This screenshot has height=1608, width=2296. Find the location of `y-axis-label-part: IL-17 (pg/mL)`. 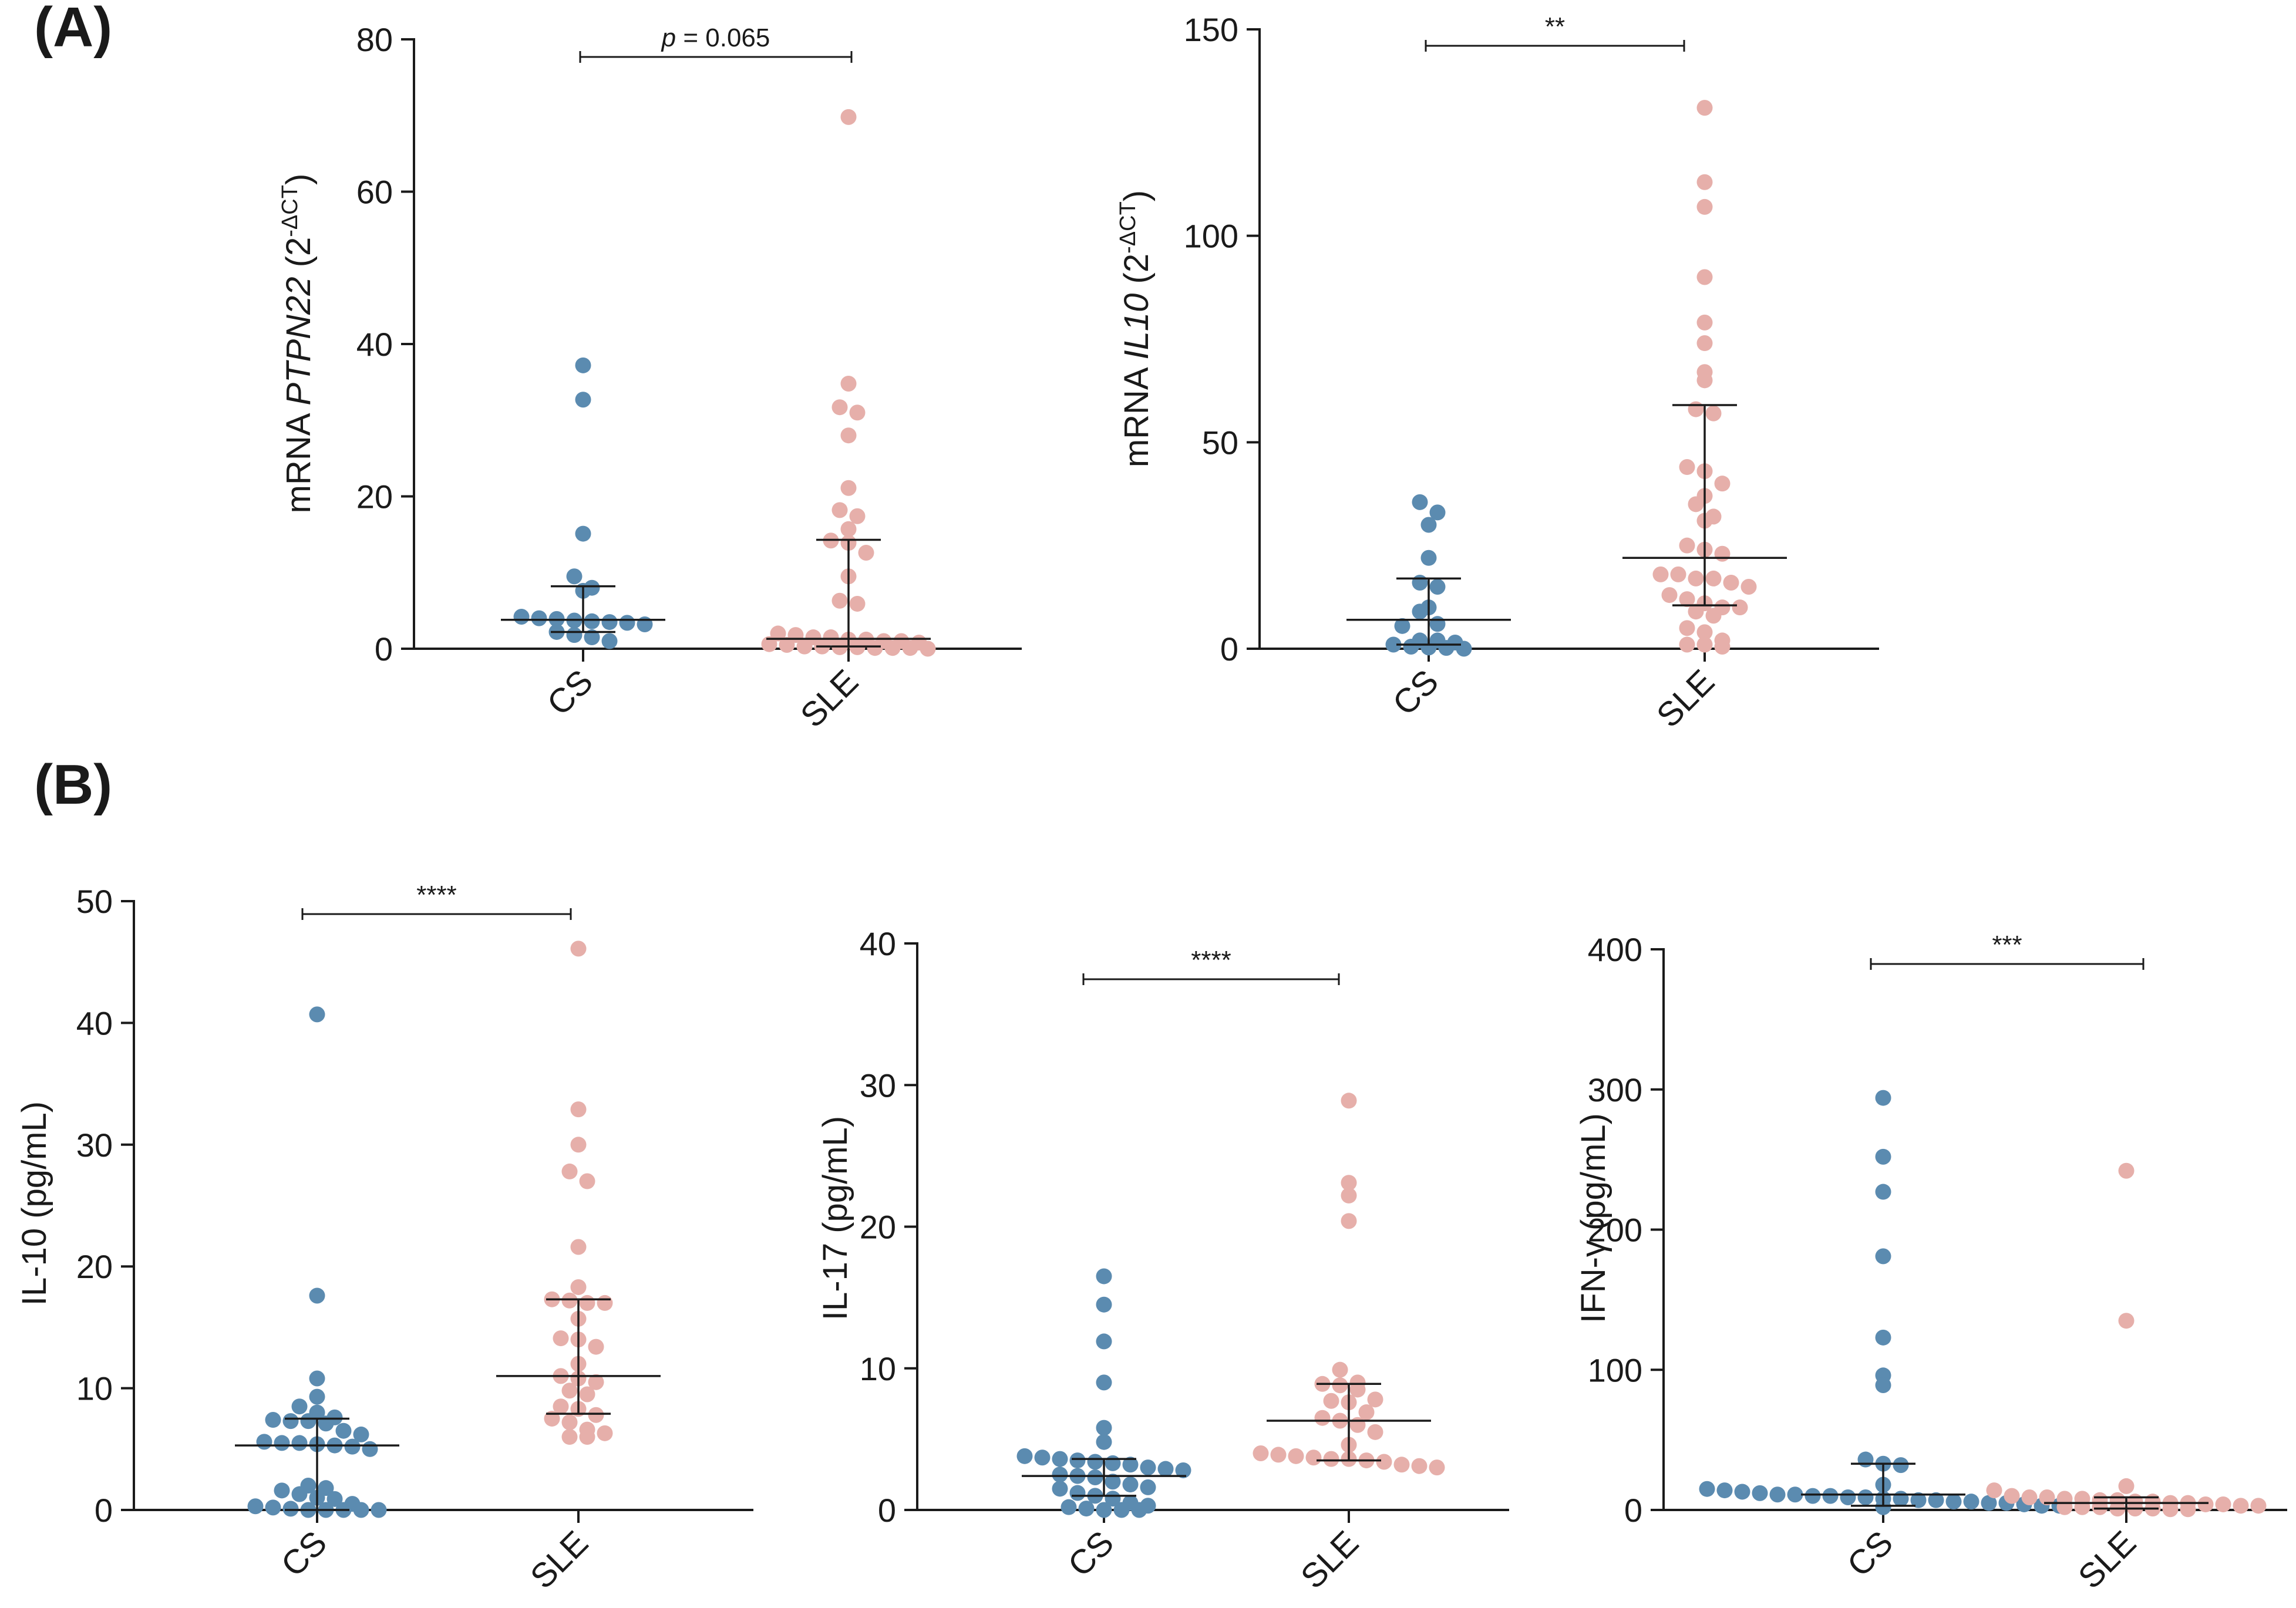

y-axis-label-part: IL-17 (pg/mL) is located at coordinates (835, 1218).